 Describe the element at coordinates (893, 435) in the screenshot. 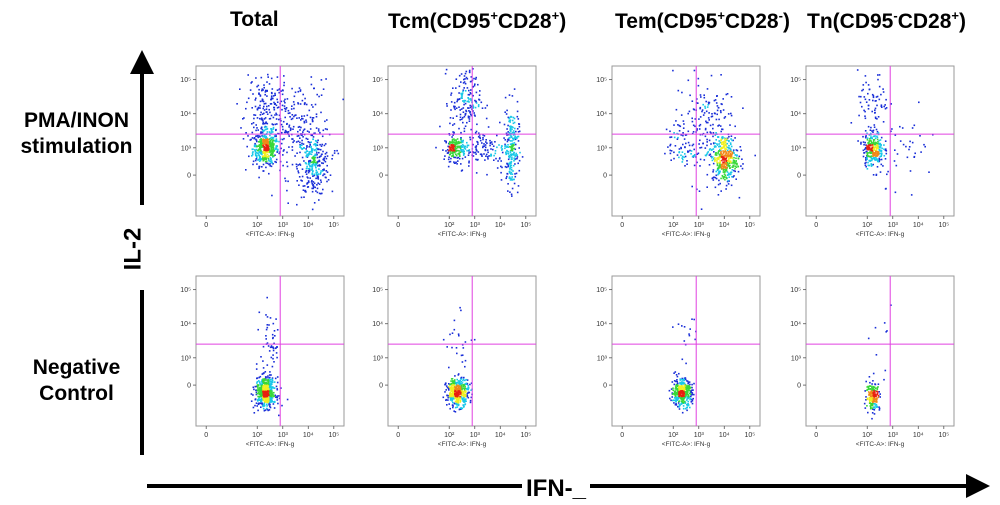

I see `x-tick-label: 10³` at that location.